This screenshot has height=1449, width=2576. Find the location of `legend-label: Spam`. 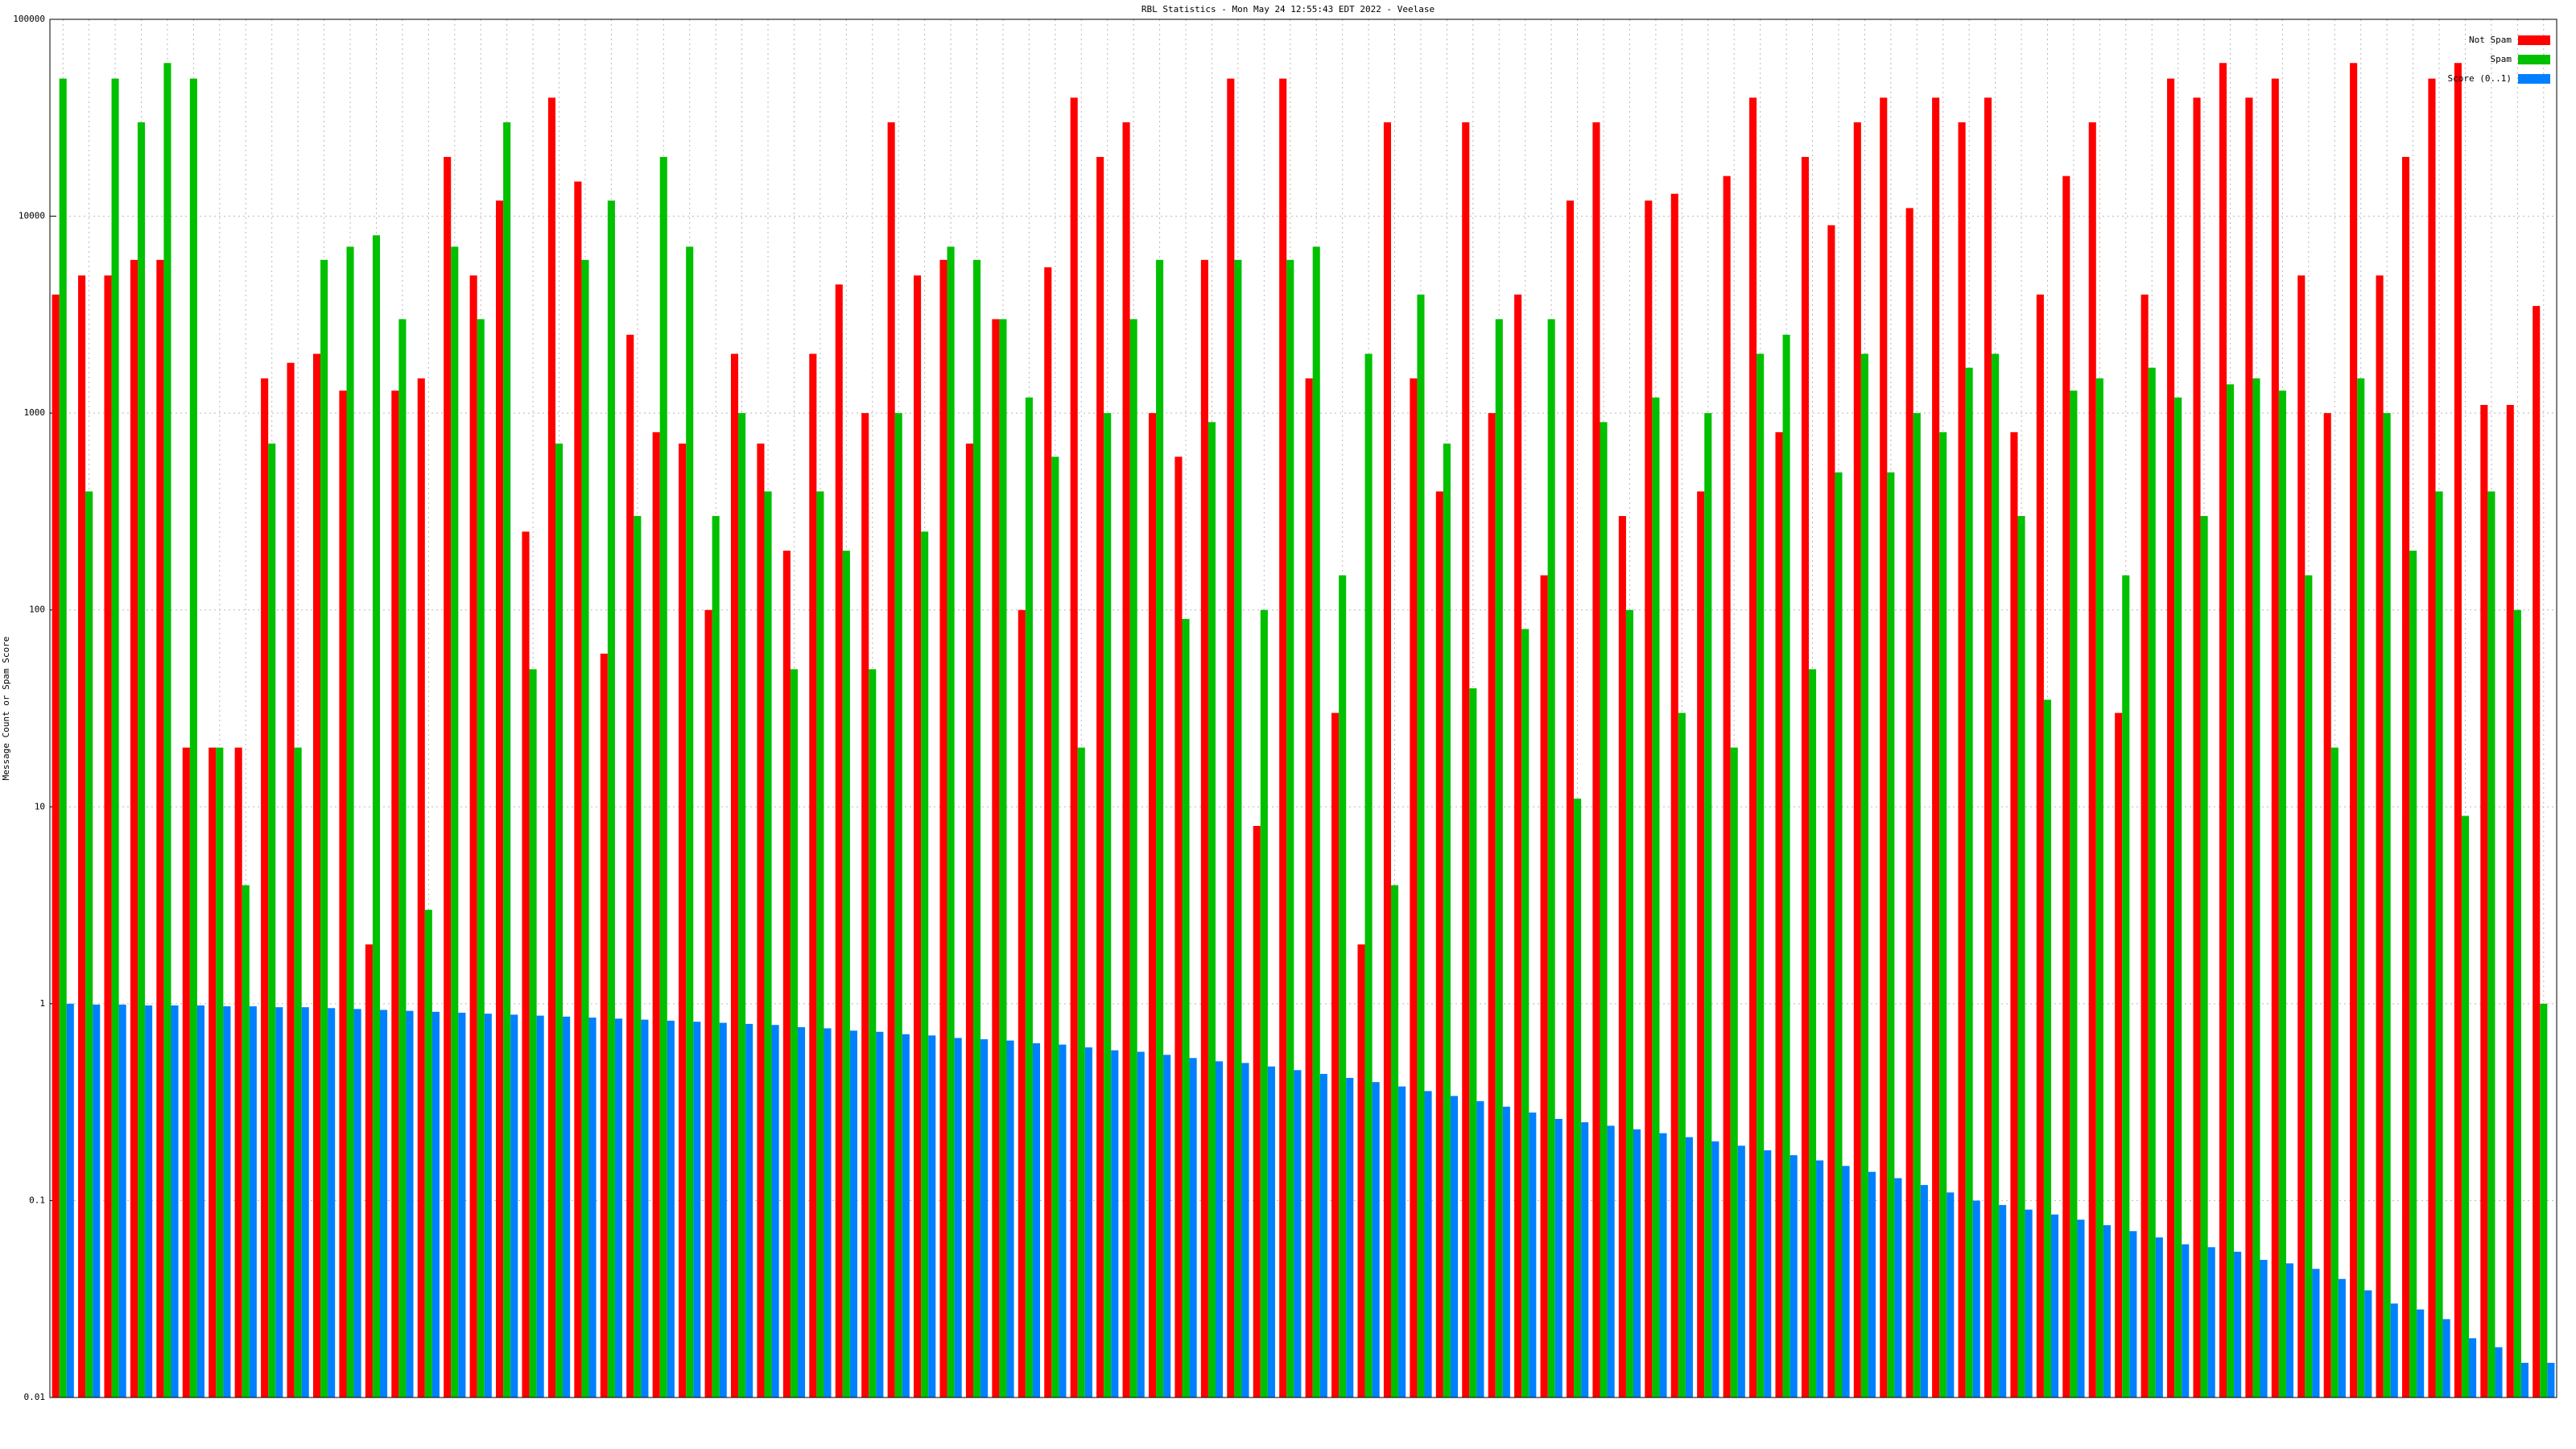

legend-label: Spam is located at coordinates (2501, 59).